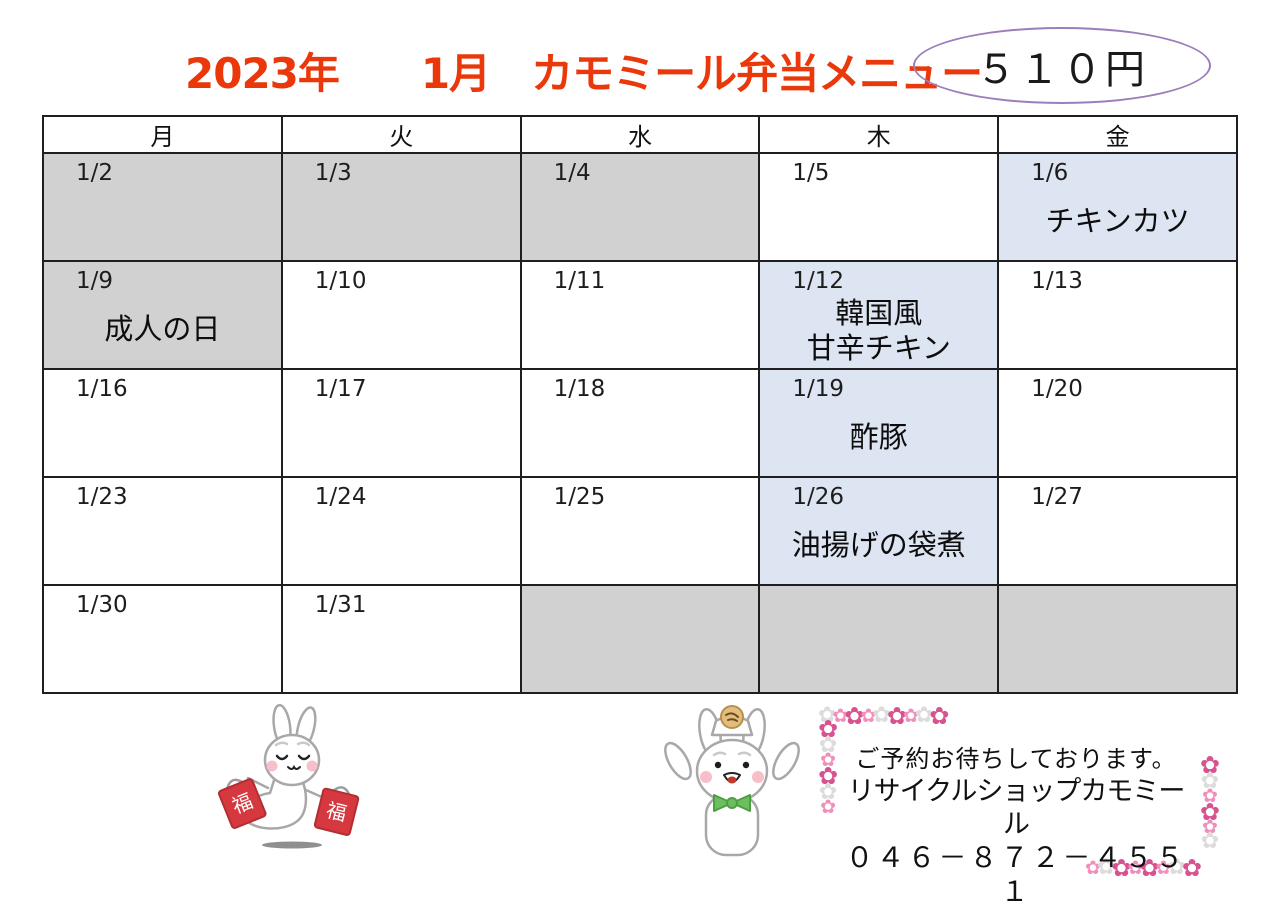 The width and height of the screenshot is (1280, 905). Describe the element at coordinates (401, 639) in the screenshot. I see `calendar-cell: 1/31` at that location.